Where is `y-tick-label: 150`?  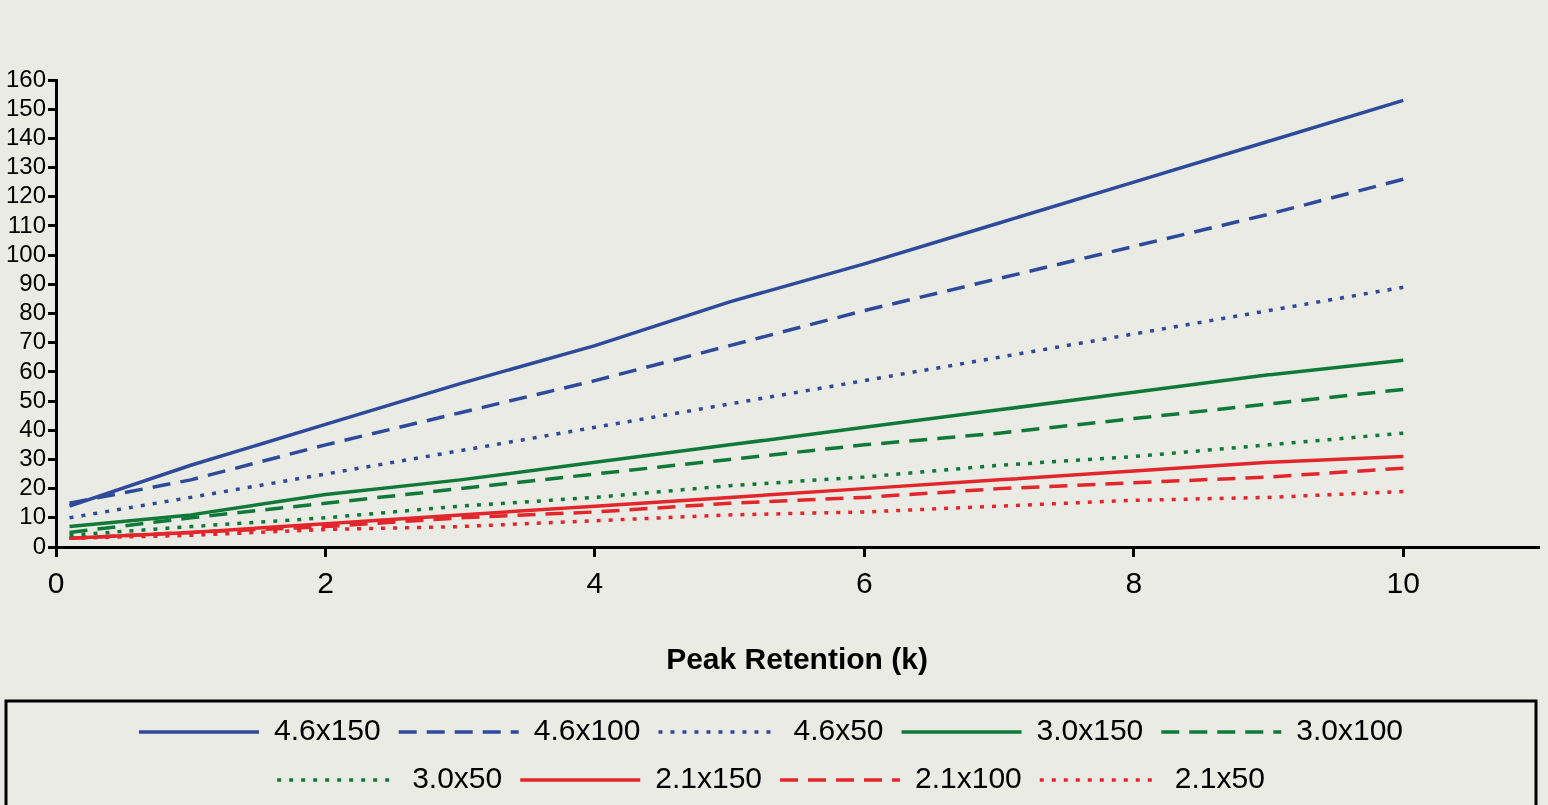 y-tick-label: 150 is located at coordinates (26, 107).